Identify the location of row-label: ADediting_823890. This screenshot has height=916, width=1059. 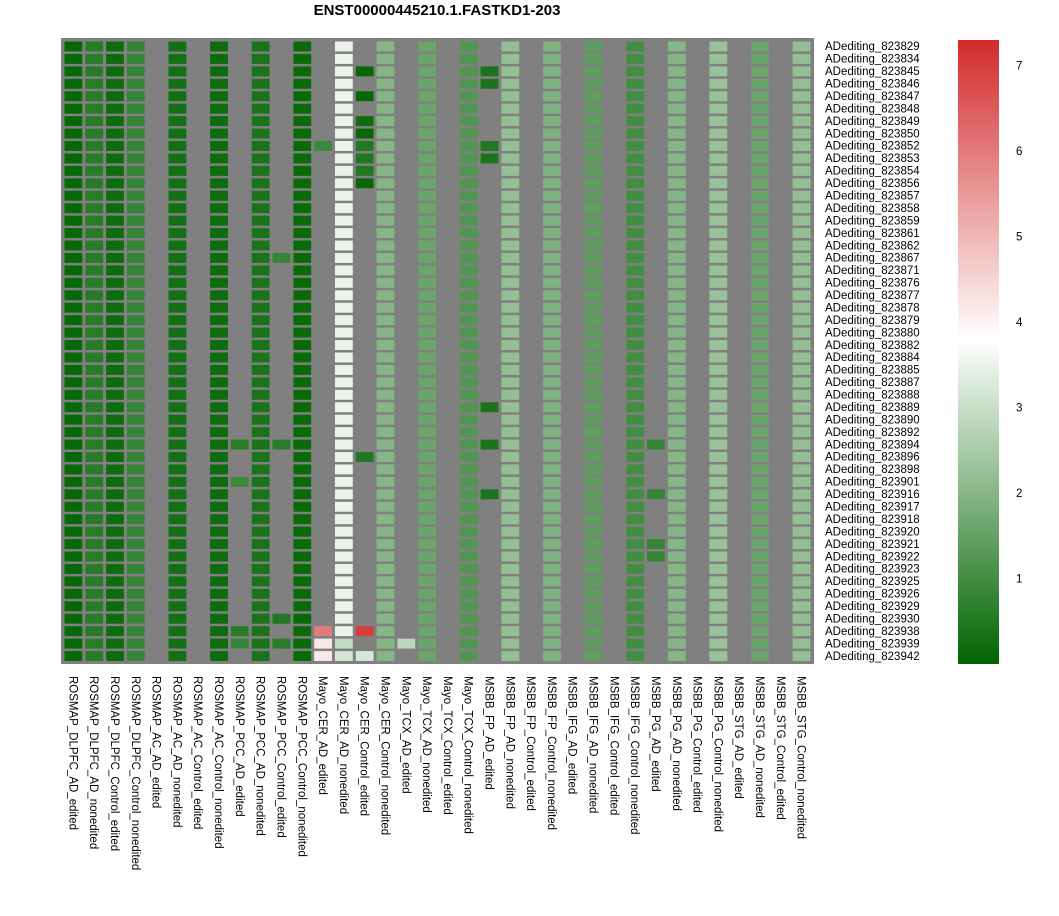
(872, 420).